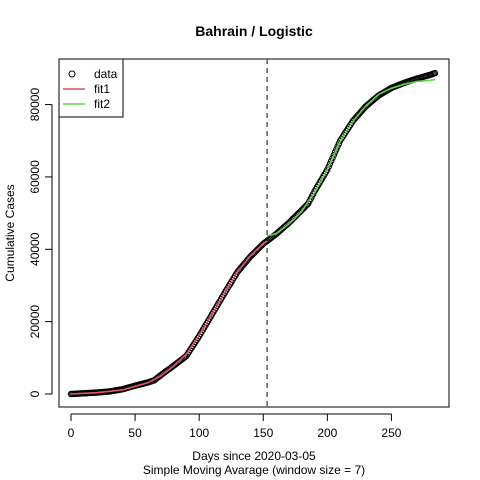 Image resolution: width=480 pixels, height=480 pixels. What do you see at coordinates (102, 89) in the screenshot?
I see `legend-label: fit1` at bounding box center [102, 89].